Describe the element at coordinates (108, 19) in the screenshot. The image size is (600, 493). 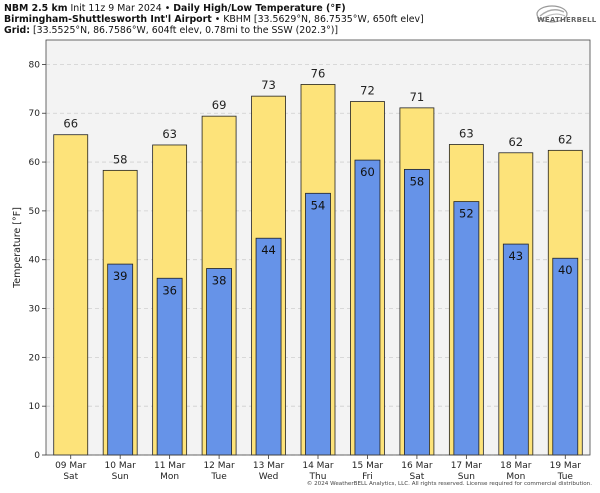
I see `station-name: Birmingham-Shuttlesworth Int'l Airport` at that location.